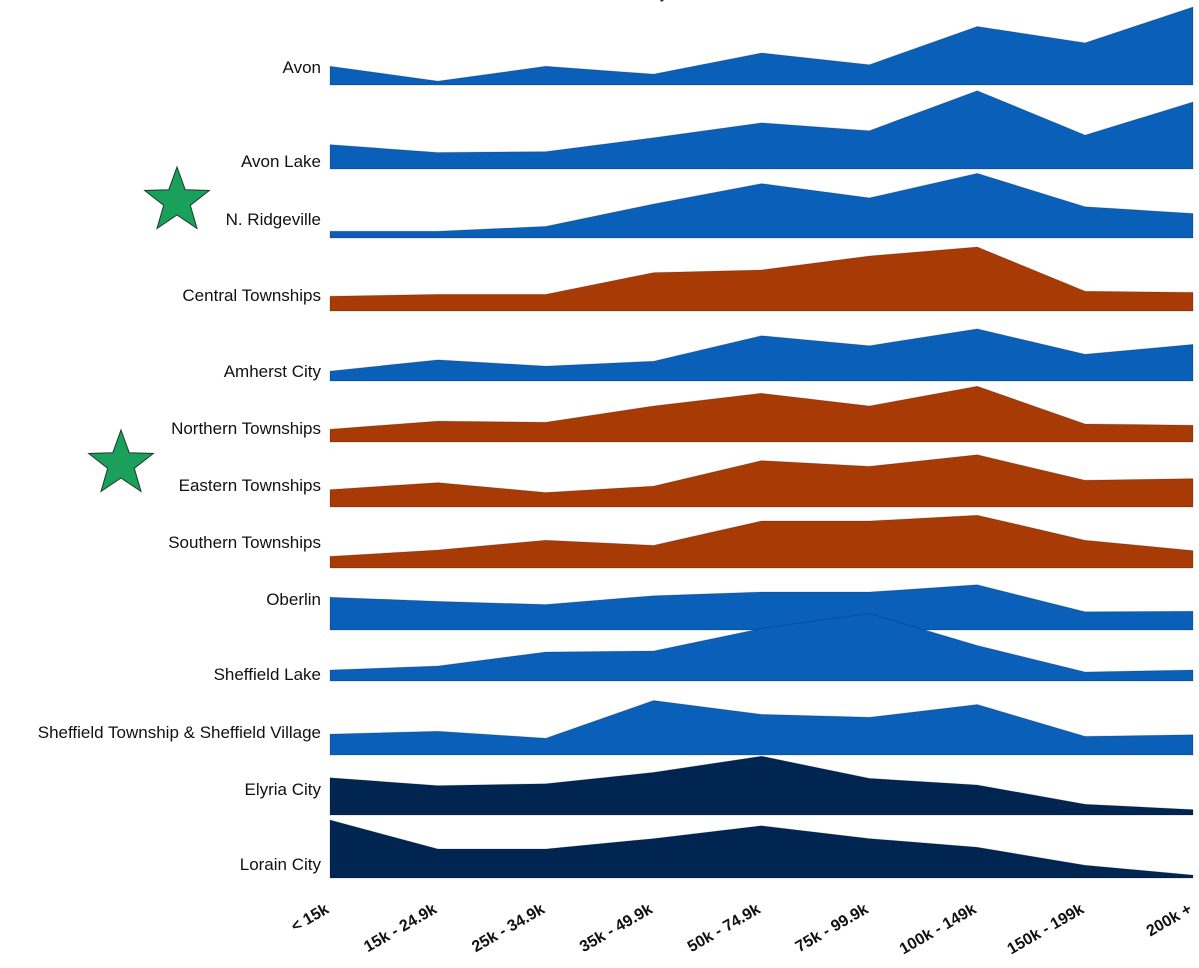 This screenshot has width=1199, height=968. Describe the element at coordinates (149, 329) in the screenshot. I see `star-markers-group` at that location.